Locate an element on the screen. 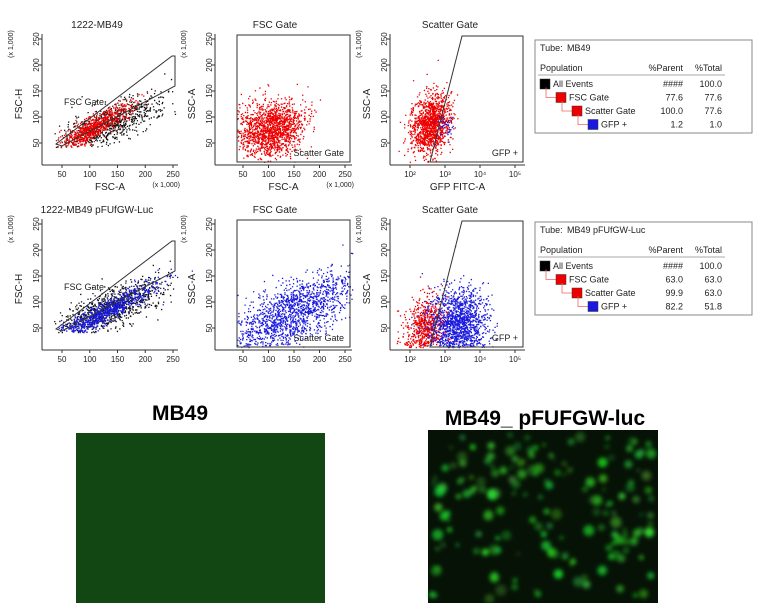 The height and width of the screenshot is (603, 762). parent-pct: 99.9 is located at coordinates (674, 293).